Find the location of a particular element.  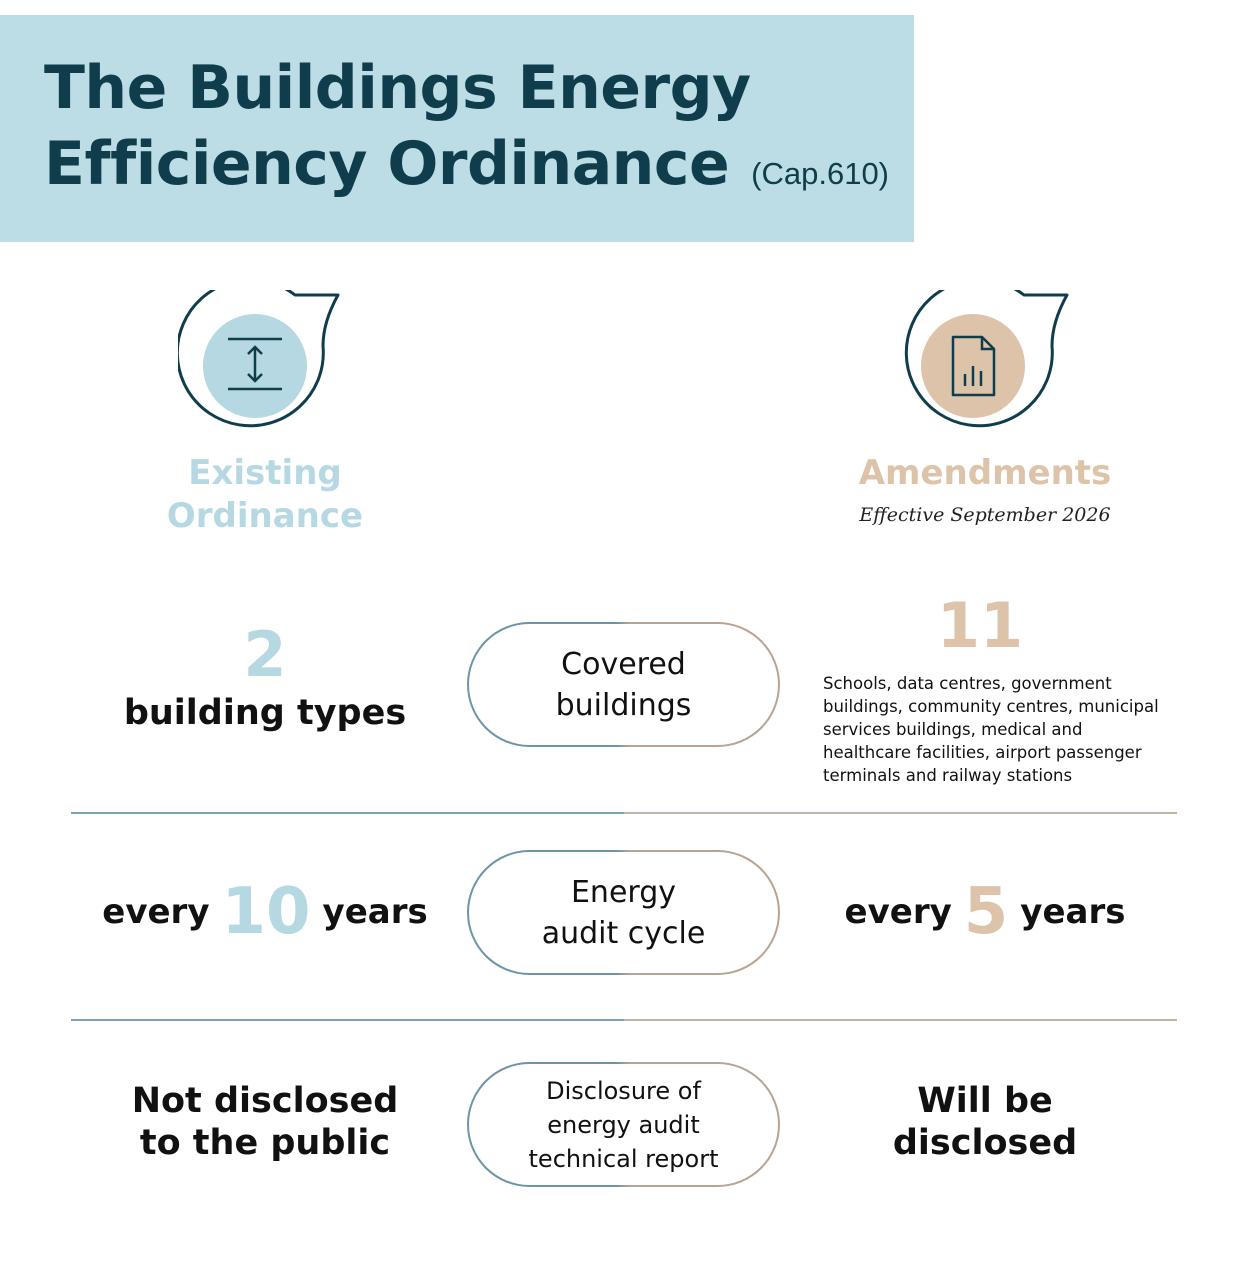

amendments-building-type-count: 11 is located at coordinates (980, 625).